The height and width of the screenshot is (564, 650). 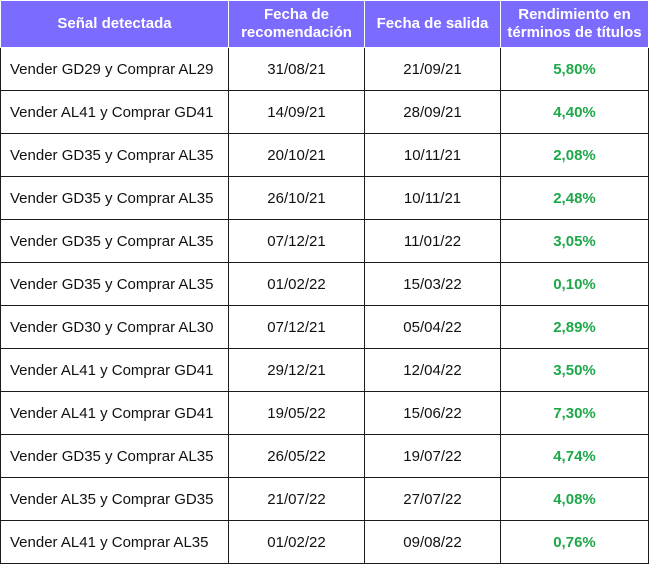 I want to click on cell-yield: 0,76%, so click(x=574, y=542).